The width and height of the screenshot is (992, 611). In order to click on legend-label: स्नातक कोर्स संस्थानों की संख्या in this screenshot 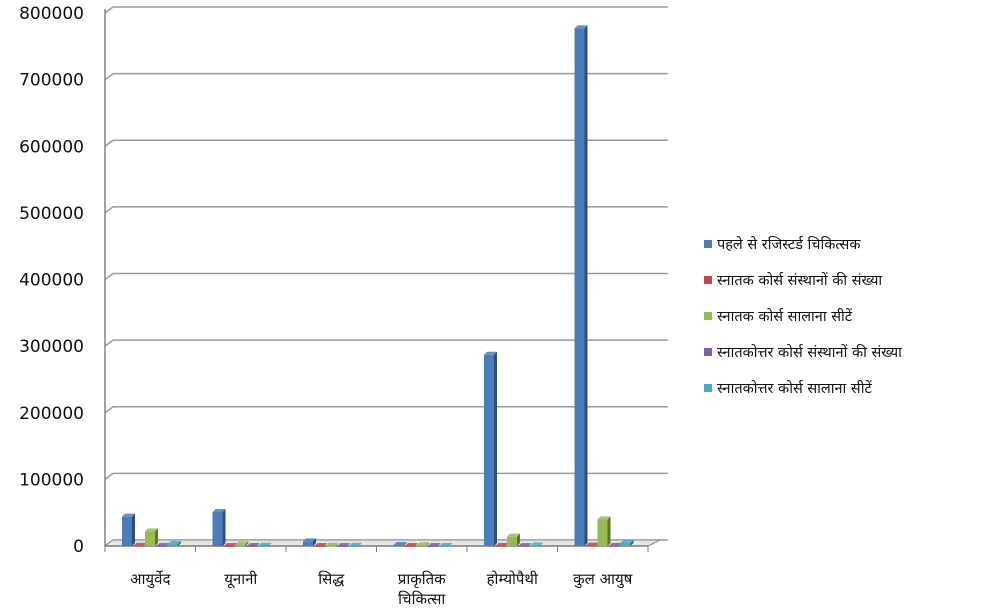, I will do `click(800, 281)`.